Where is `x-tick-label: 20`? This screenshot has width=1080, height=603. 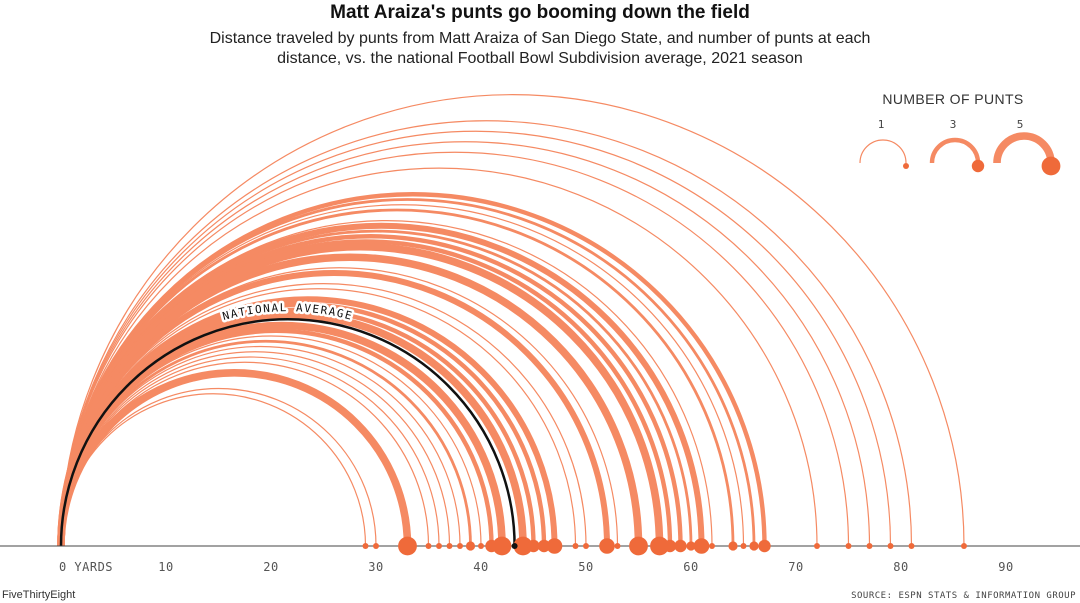 x-tick-label: 20 is located at coordinates (270, 567).